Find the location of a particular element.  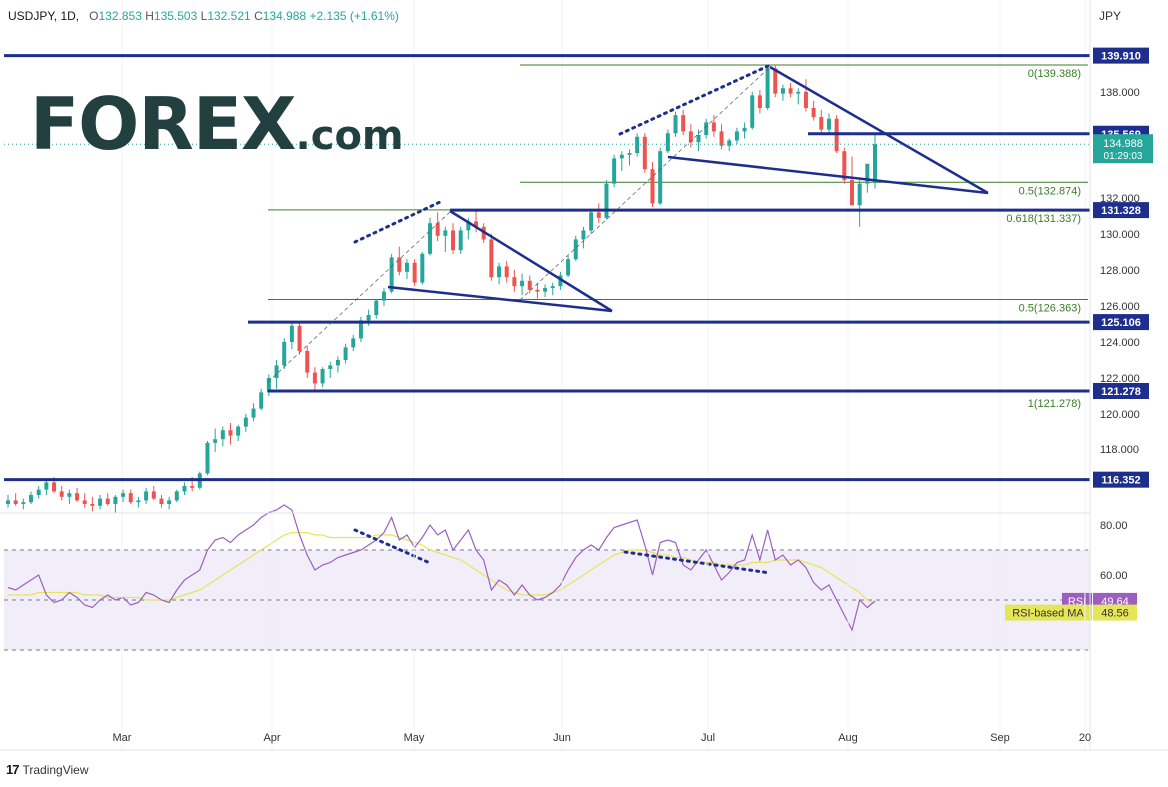

time-axis: Mar Apr May Jun Jul Aug Sep 20 is located at coordinates (602, 738).